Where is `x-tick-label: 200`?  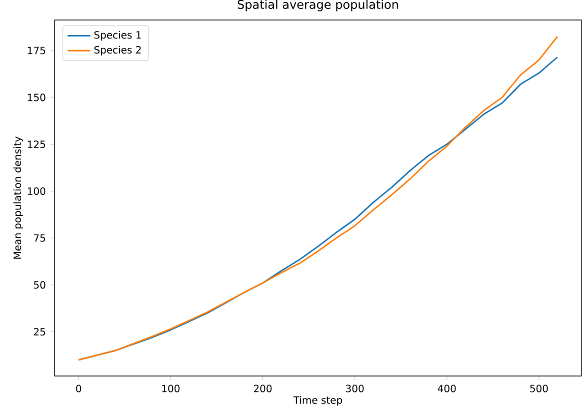 x-tick-label: 200 is located at coordinates (263, 388).